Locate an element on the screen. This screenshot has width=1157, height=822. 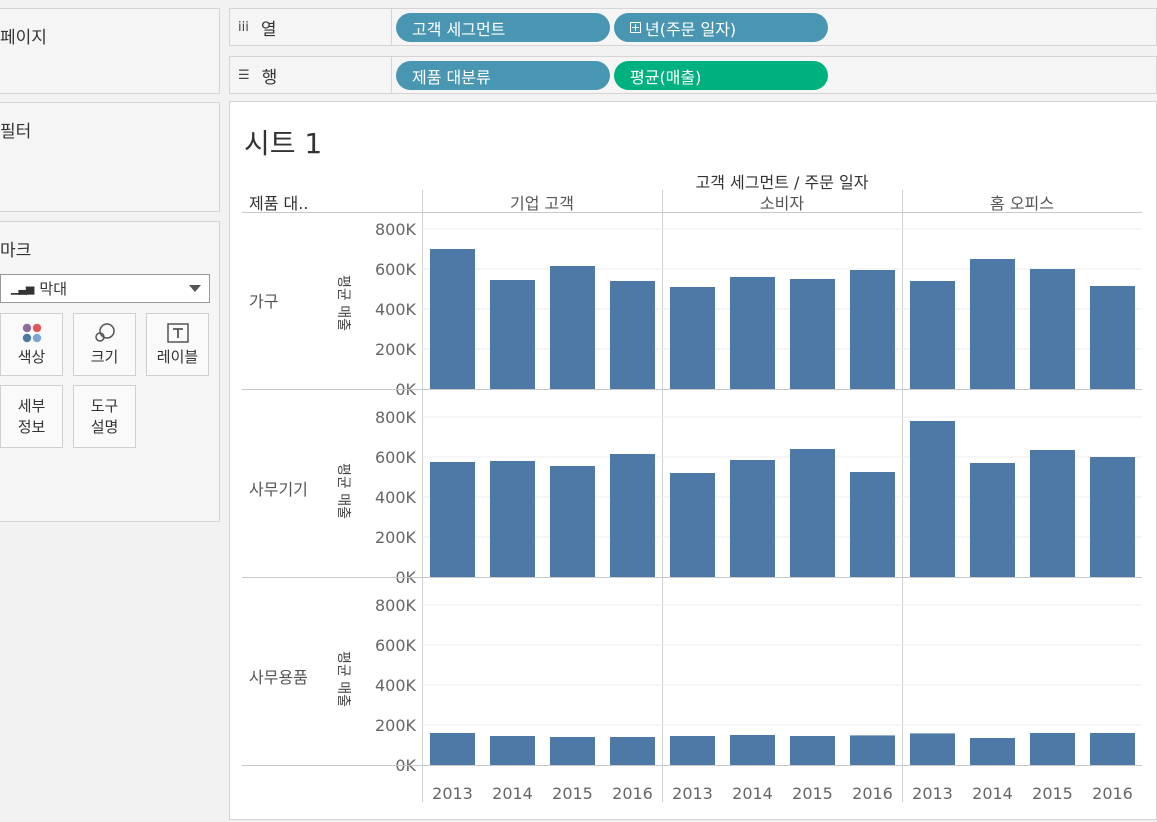
column-header-0: 기업 고객 is located at coordinates (542, 203).